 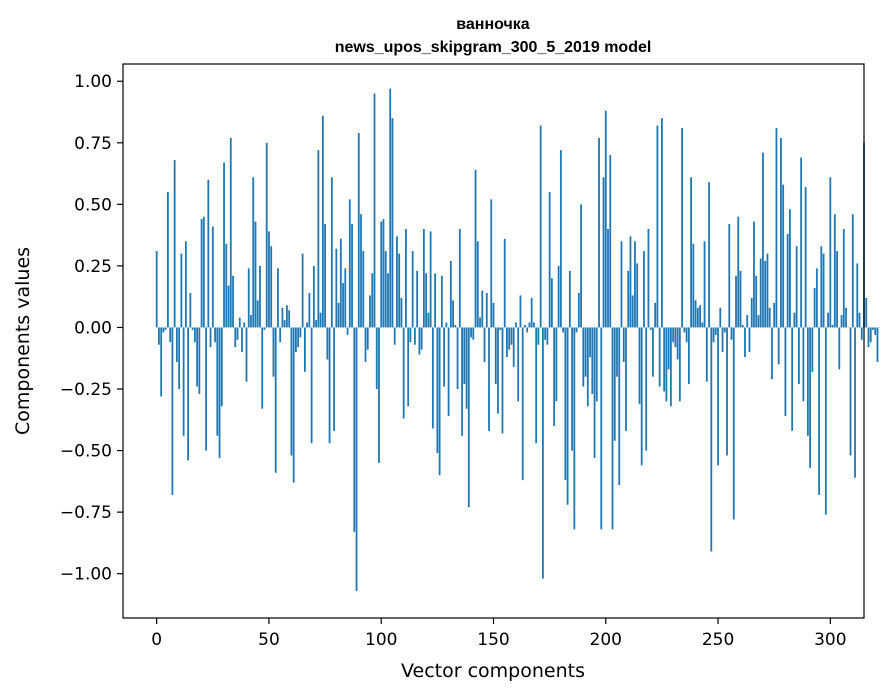 What do you see at coordinates (86, 513) in the screenshot?
I see `y-tick-label: −0.75` at bounding box center [86, 513].